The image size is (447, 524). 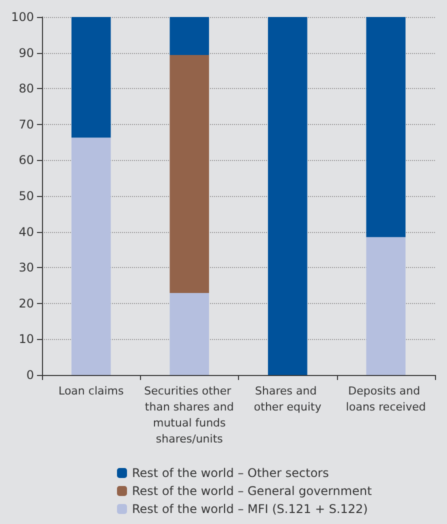 What do you see at coordinates (288, 399) in the screenshot?
I see `x-tick-label: Shares and other equity` at bounding box center [288, 399].